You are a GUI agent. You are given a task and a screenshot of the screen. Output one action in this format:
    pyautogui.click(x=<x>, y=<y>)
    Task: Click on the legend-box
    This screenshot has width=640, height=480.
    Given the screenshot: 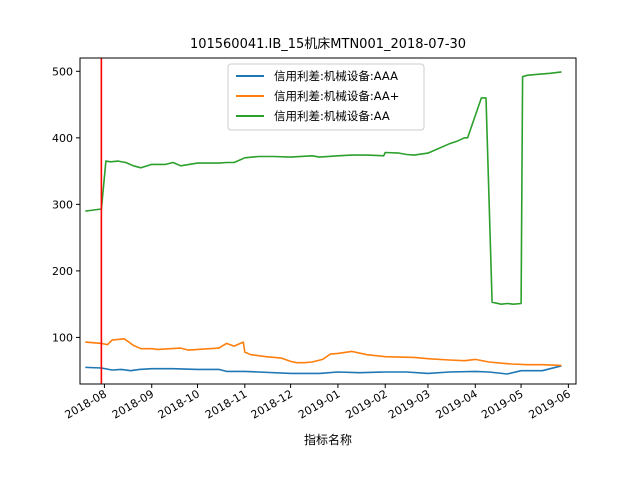 What is the action you would take?
    pyautogui.click(x=326, y=97)
    